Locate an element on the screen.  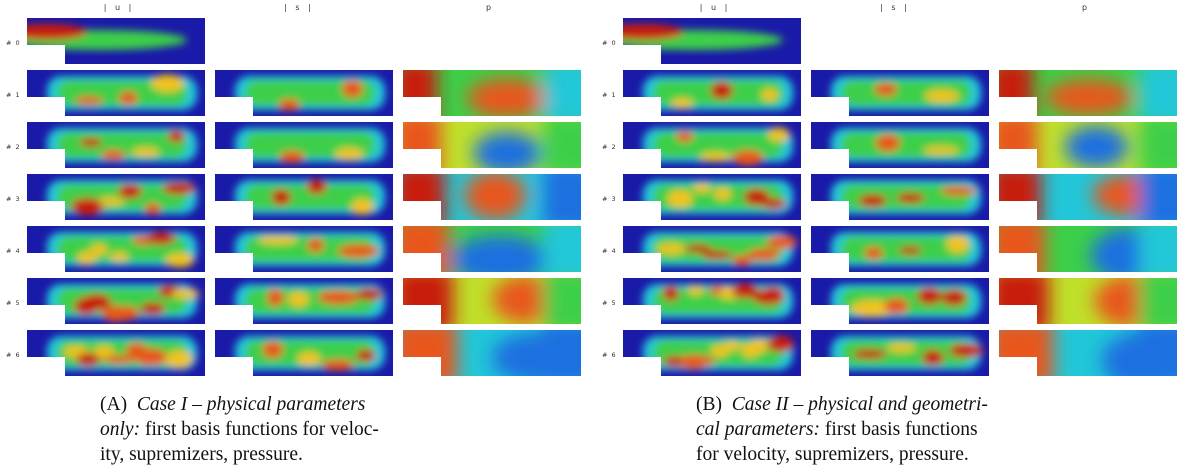
caption-b-tag: (B) is located at coordinates (709, 404).